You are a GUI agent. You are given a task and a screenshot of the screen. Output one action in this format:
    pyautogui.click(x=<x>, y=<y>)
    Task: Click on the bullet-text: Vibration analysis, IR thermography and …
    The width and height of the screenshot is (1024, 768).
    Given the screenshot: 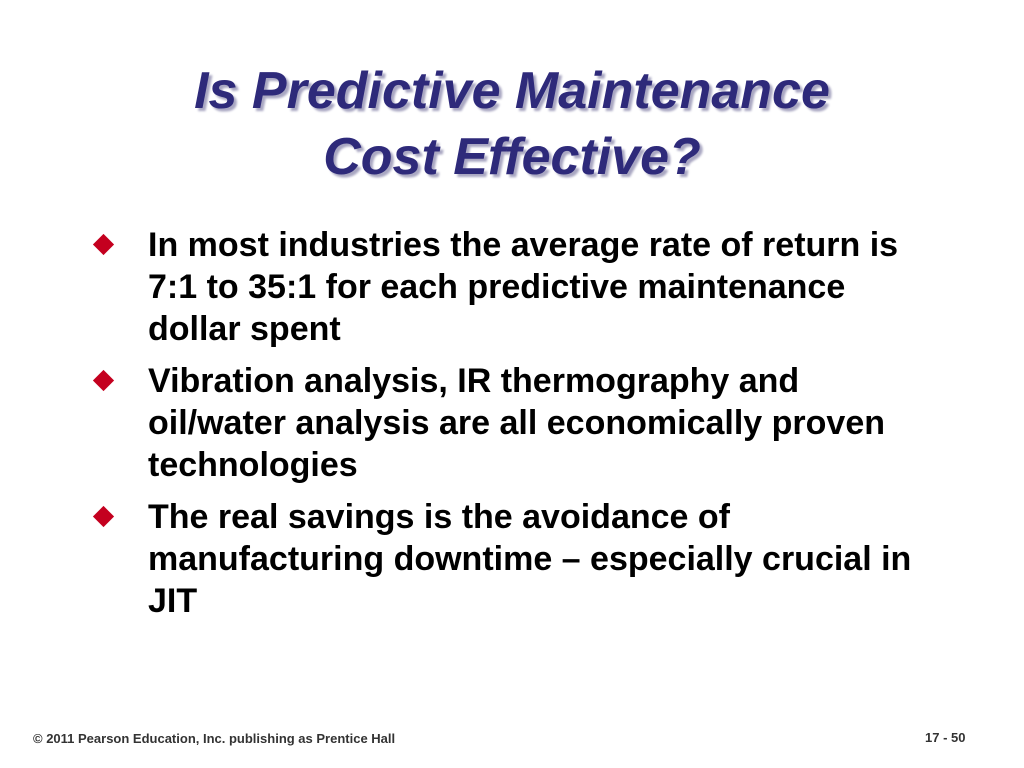 What is the action you would take?
    pyautogui.click(x=516, y=423)
    